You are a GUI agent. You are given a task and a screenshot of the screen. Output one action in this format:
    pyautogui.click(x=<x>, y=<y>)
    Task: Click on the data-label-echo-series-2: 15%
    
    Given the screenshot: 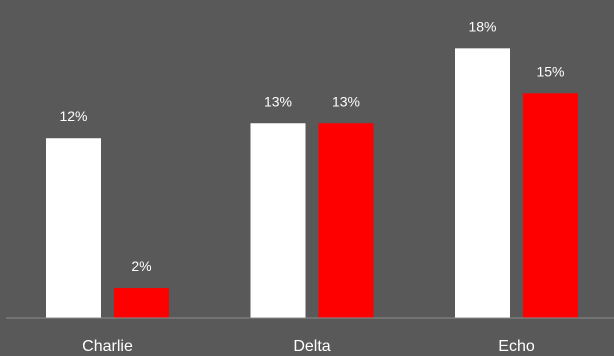 What is the action you would take?
    pyautogui.click(x=550, y=71)
    